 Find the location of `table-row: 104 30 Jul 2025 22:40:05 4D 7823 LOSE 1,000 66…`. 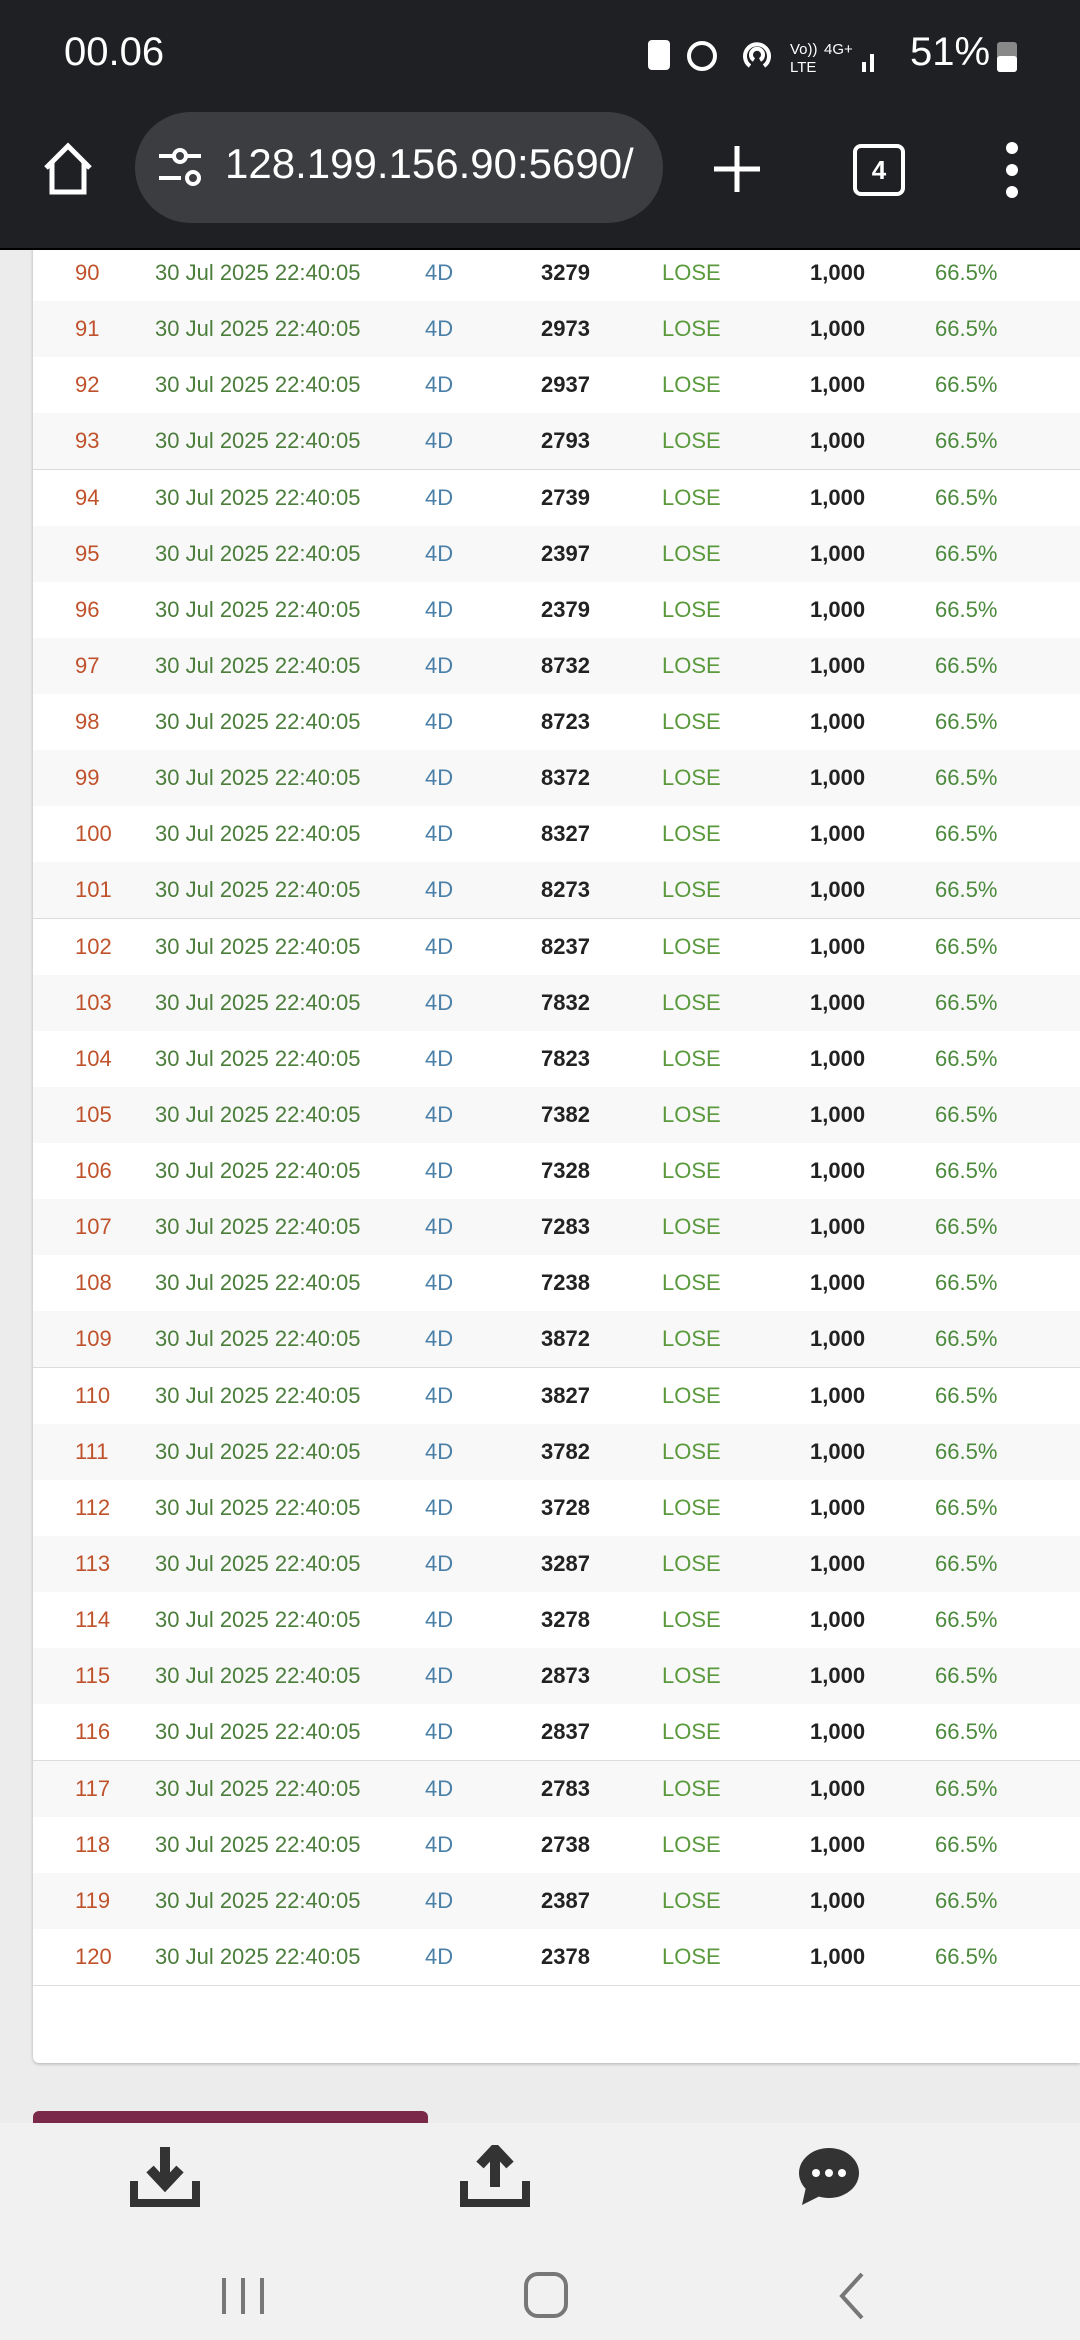

table-row: 104 30 Jul 2025 22:40:05 4D 7823 LOSE 1,000 66… is located at coordinates (556, 1059).